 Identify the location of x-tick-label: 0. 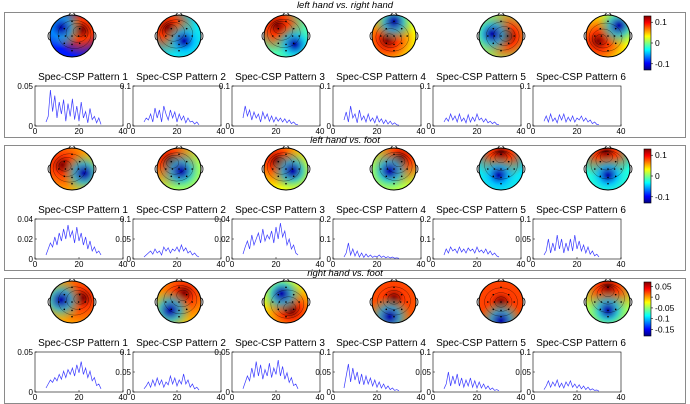
(133, 264).